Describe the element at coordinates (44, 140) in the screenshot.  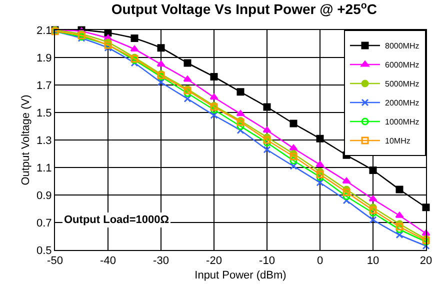
I see `y-tick-label: 1.3` at that location.